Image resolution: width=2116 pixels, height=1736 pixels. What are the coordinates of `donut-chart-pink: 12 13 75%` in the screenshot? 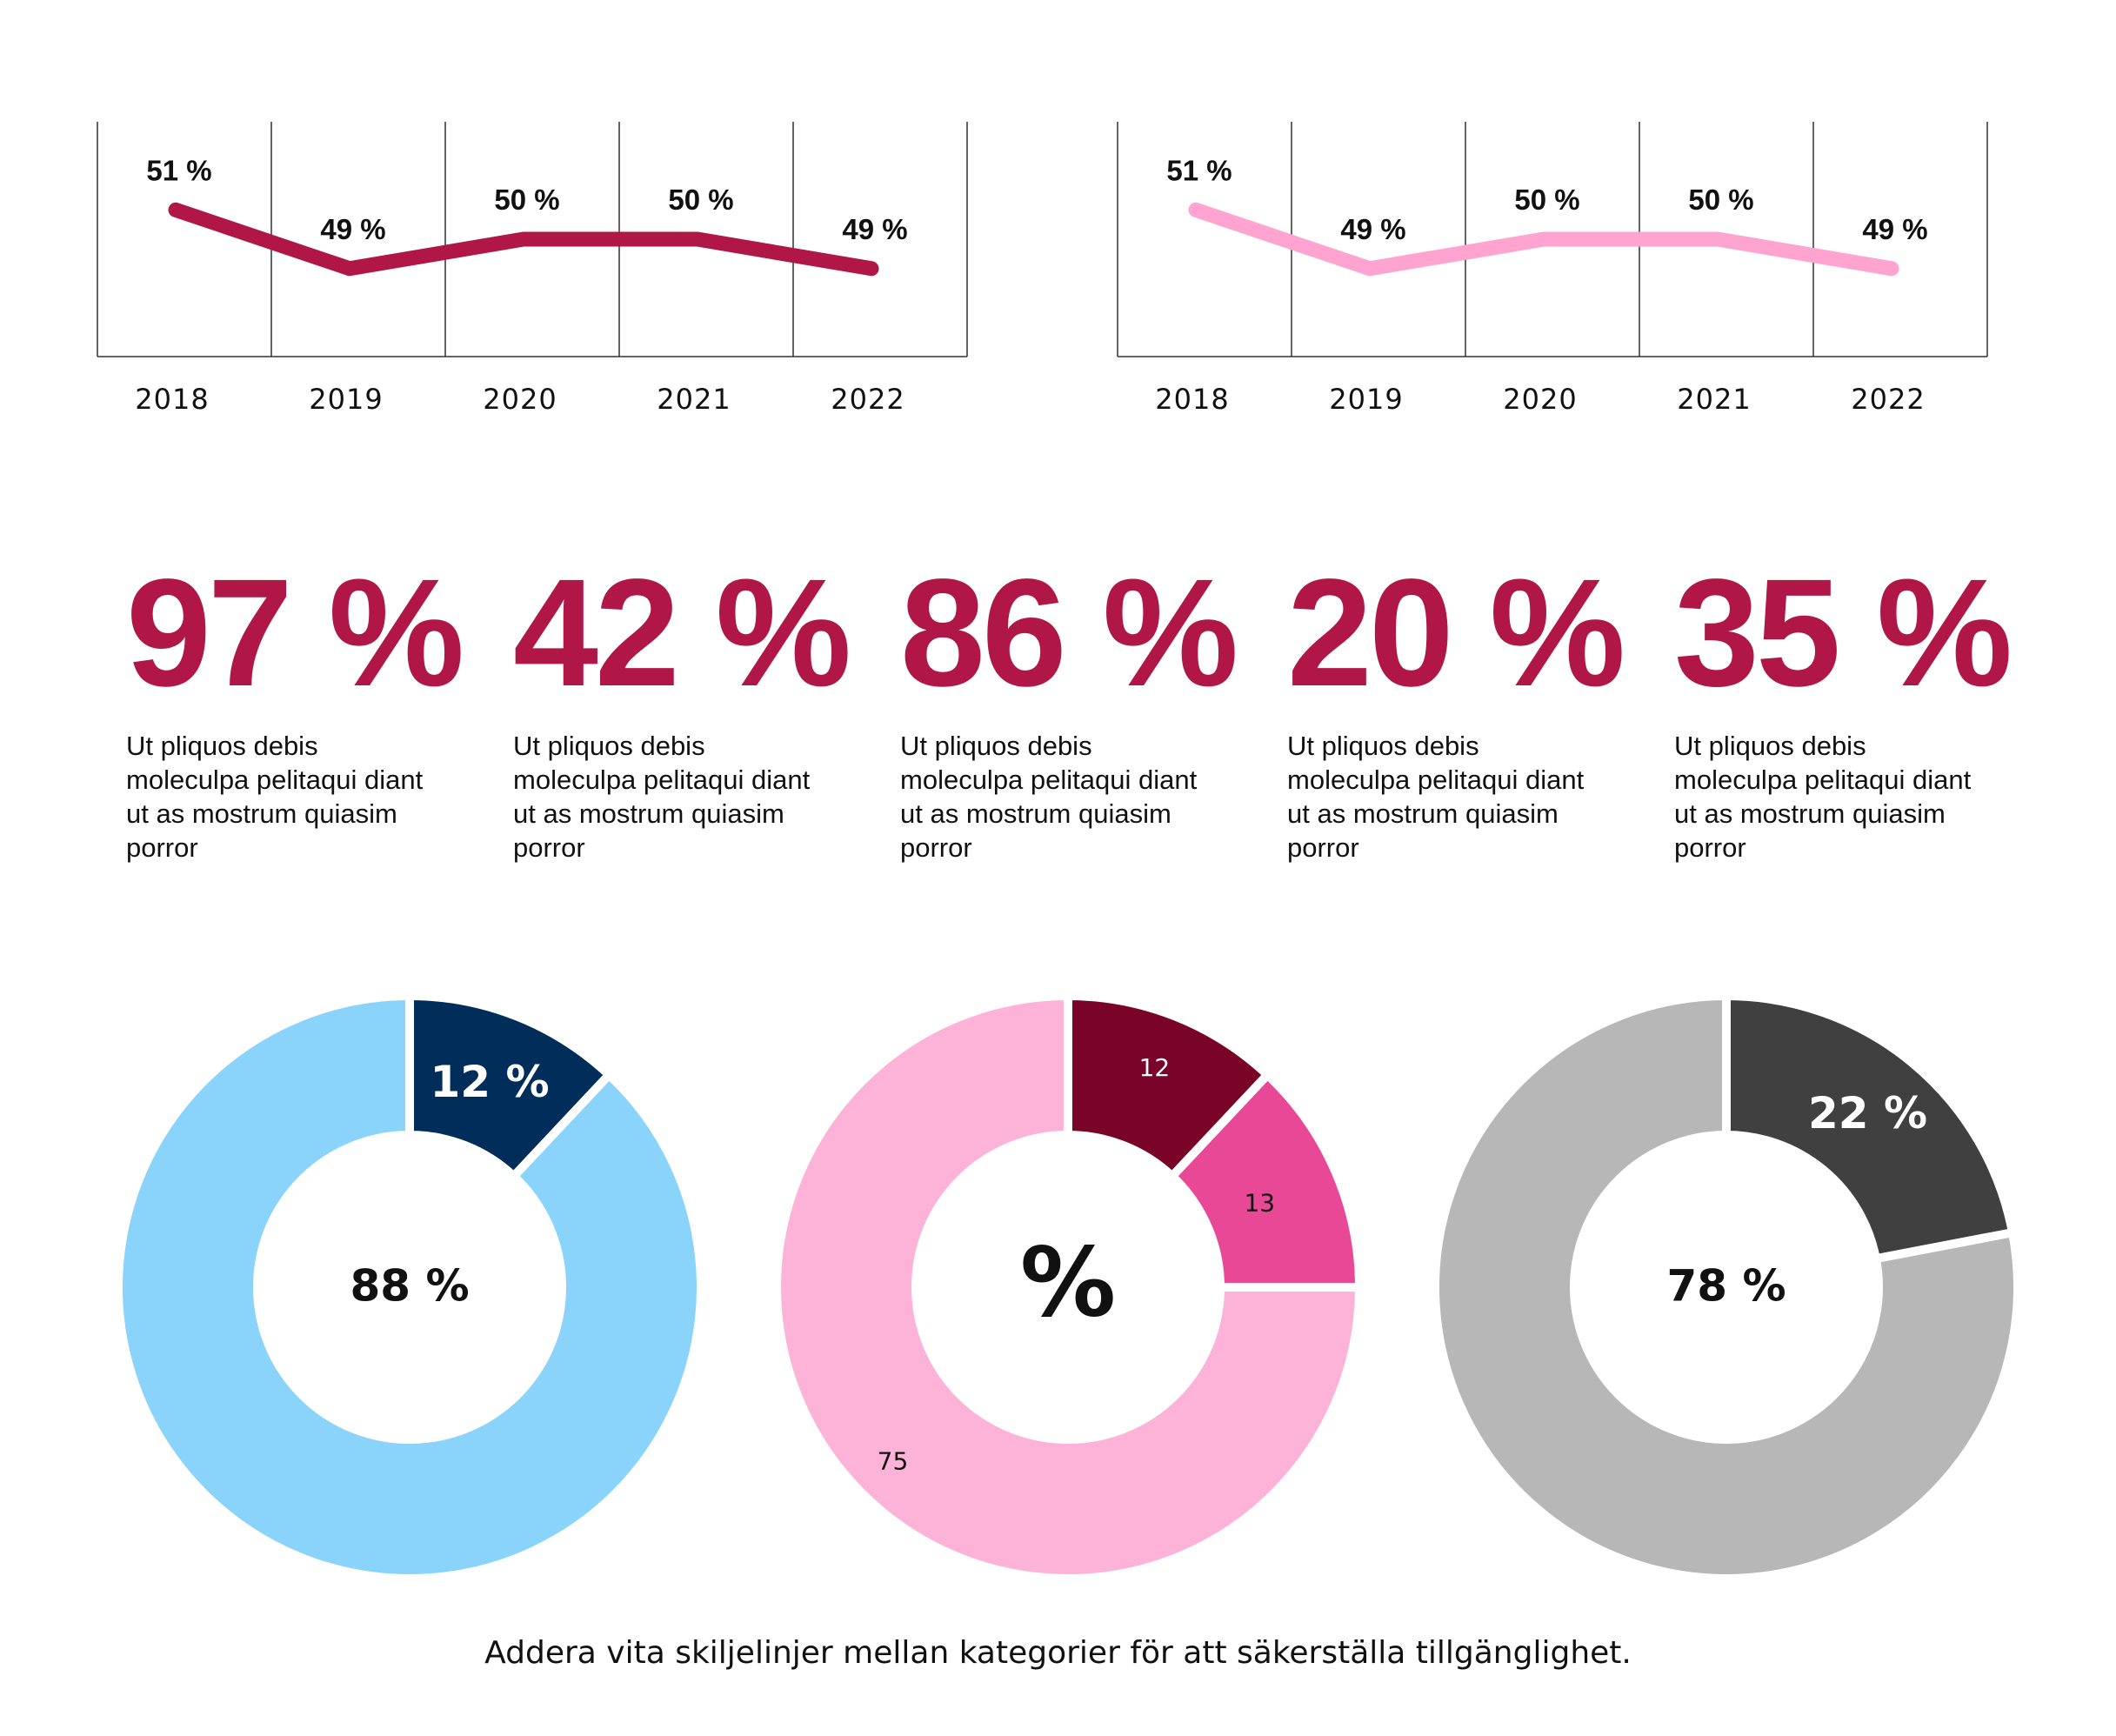 It's located at (1068, 1287).